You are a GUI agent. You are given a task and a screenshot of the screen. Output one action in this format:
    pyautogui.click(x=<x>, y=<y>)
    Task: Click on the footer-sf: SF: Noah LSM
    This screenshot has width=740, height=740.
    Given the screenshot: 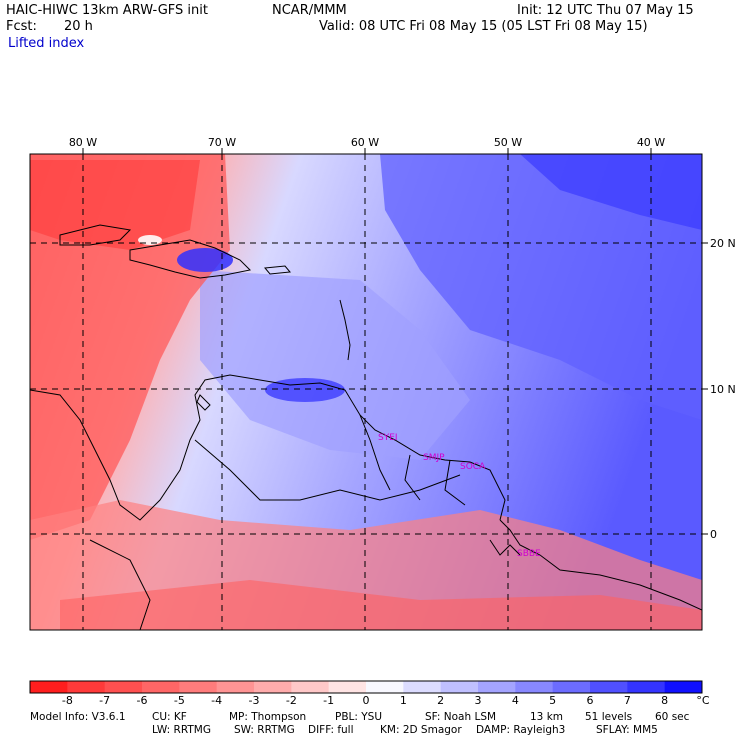 What is the action you would take?
    pyautogui.click(x=461, y=717)
    